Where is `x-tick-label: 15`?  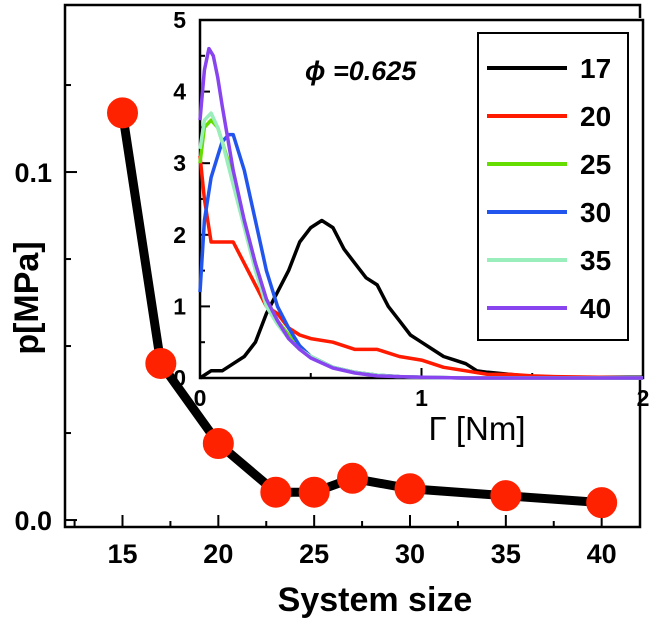 x-tick-label: 15 is located at coordinates (122, 554).